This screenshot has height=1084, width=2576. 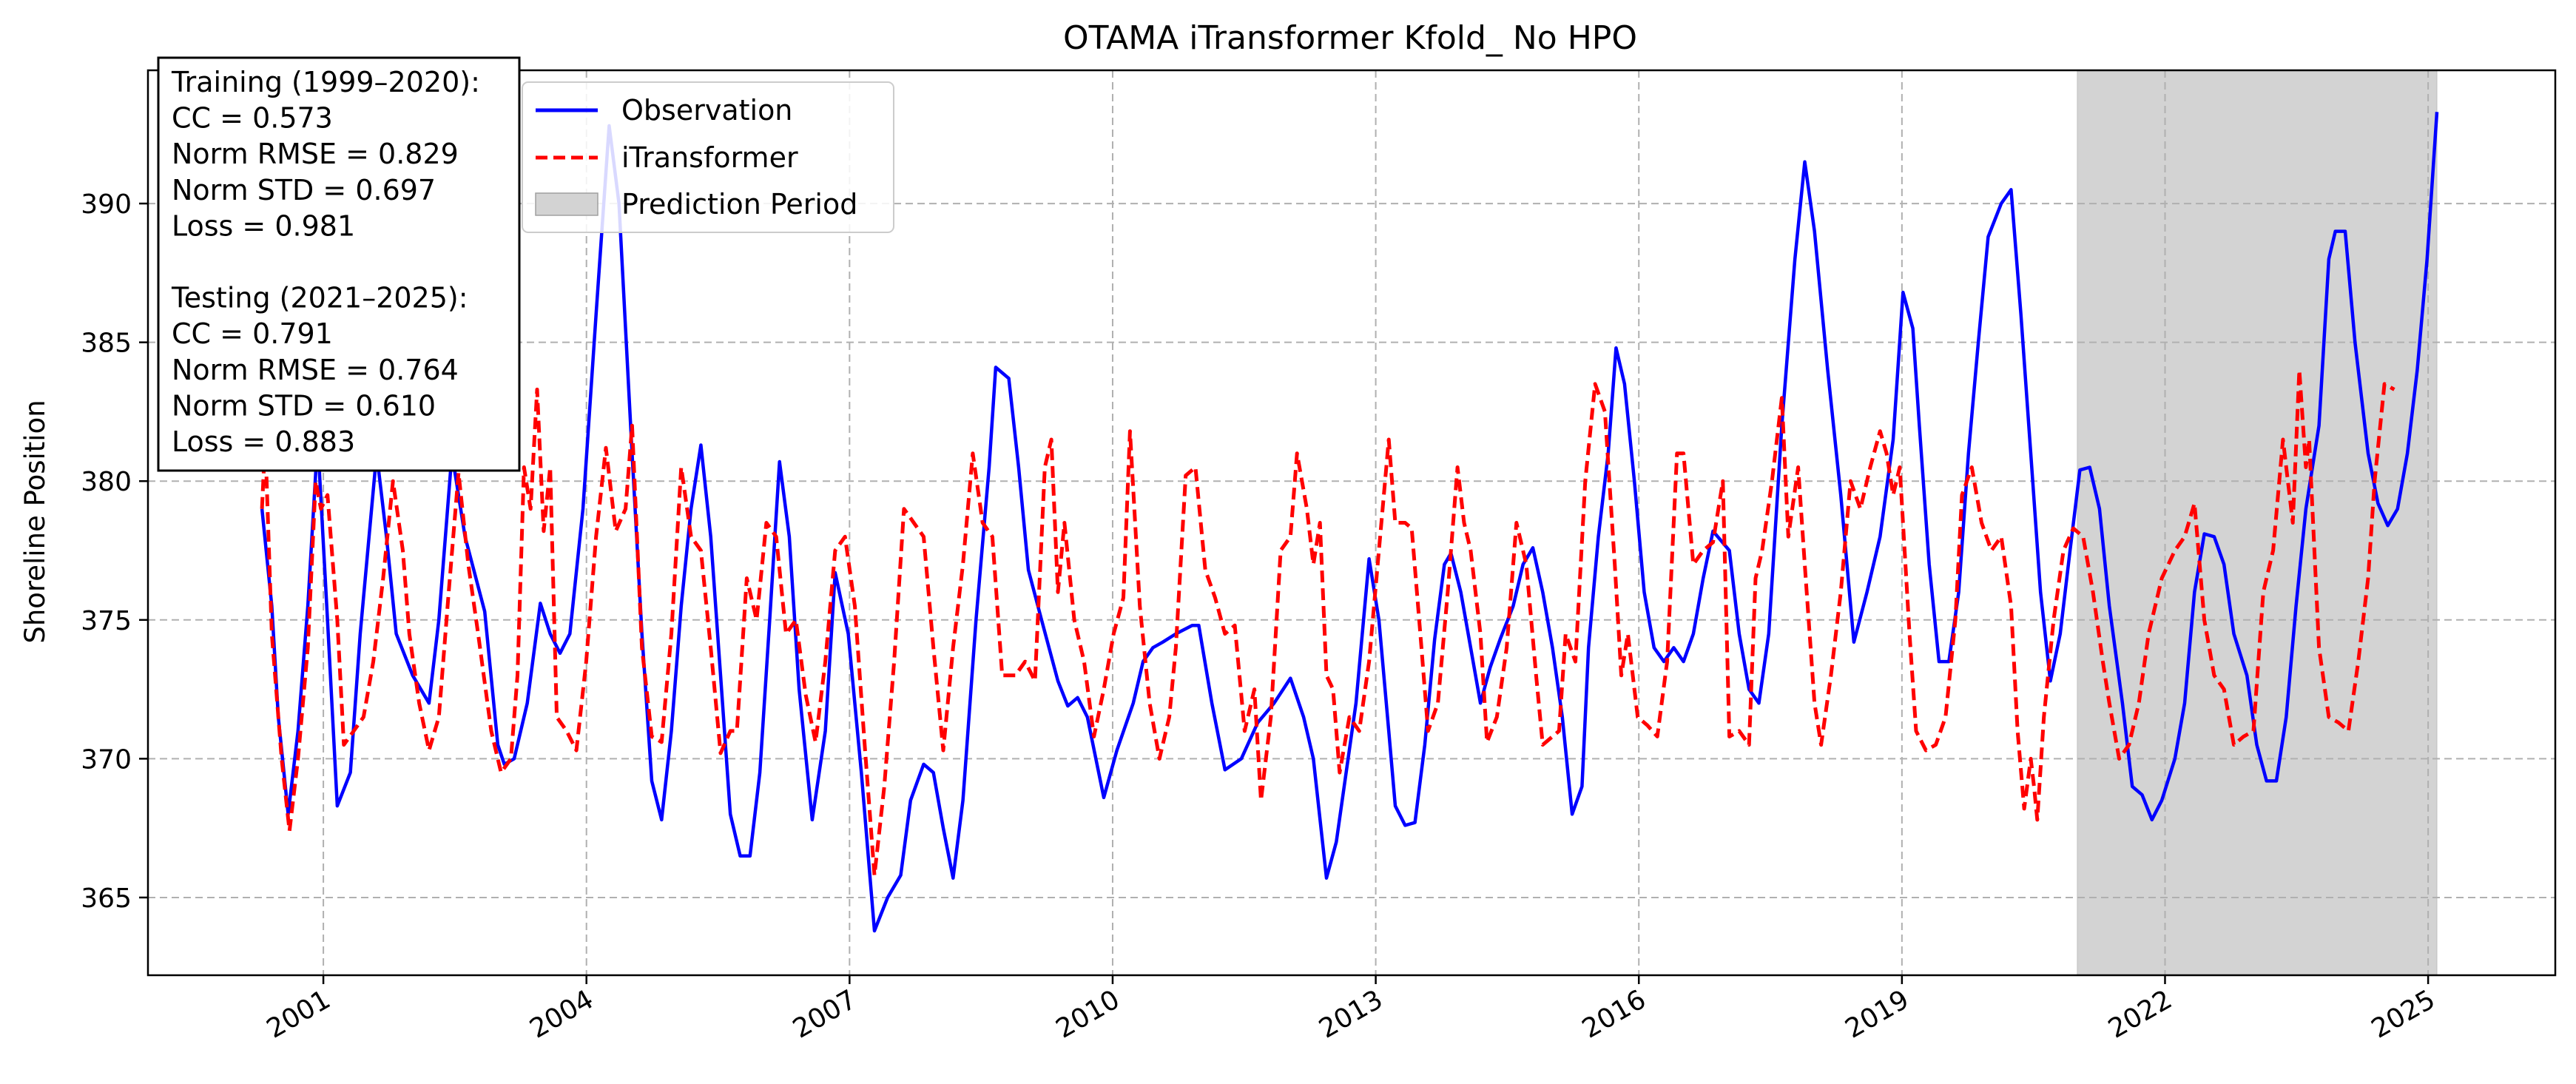 What do you see at coordinates (106, 621) in the screenshot?
I see `y-tick-label: 375` at bounding box center [106, 621].